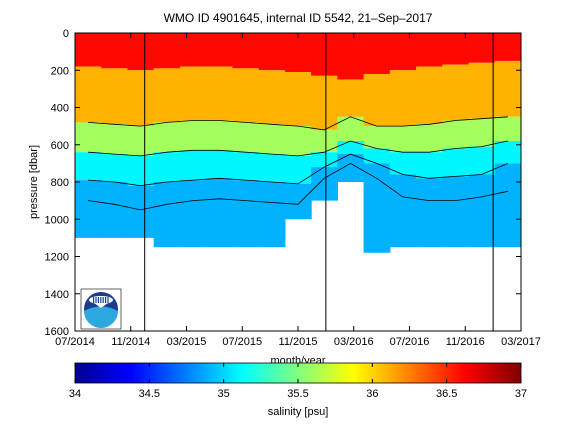 The width and height of the screenshot is (576, 432). Describe the element at coordinates (57, 258) in the screenshot. I see `y-tick-label: 1200` at that location.